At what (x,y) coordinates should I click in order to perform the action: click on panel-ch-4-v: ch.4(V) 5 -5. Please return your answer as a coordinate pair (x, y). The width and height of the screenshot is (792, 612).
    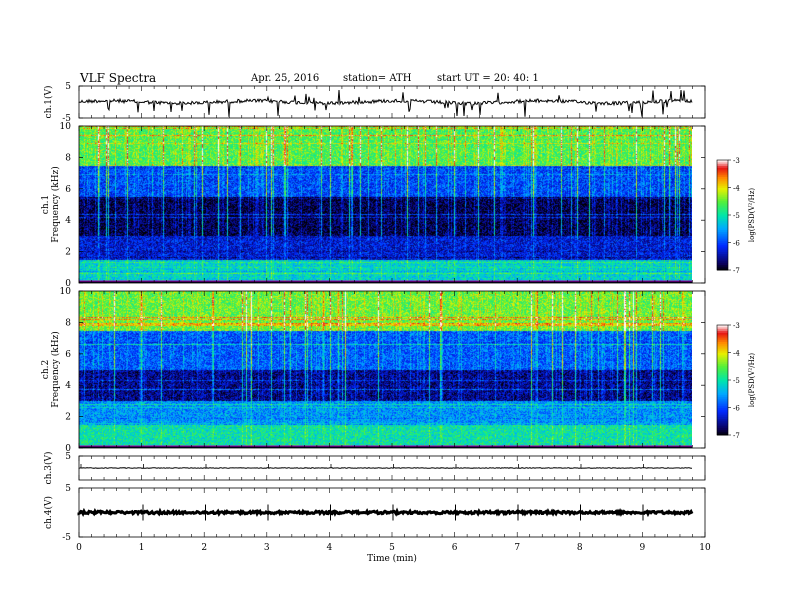
    Looking at the image, I should click on (374, 513).